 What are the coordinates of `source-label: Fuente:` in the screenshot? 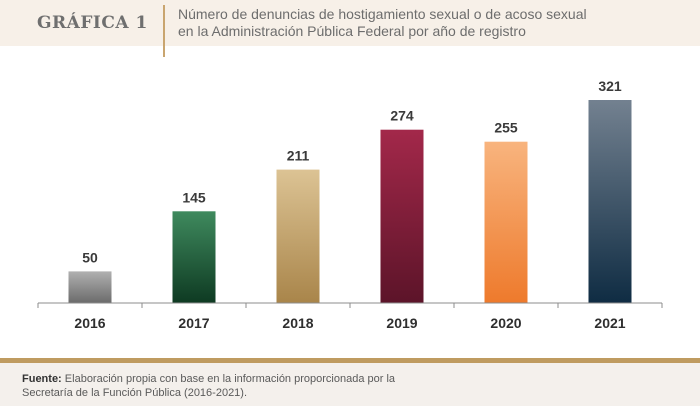 It's located at (42, 379).